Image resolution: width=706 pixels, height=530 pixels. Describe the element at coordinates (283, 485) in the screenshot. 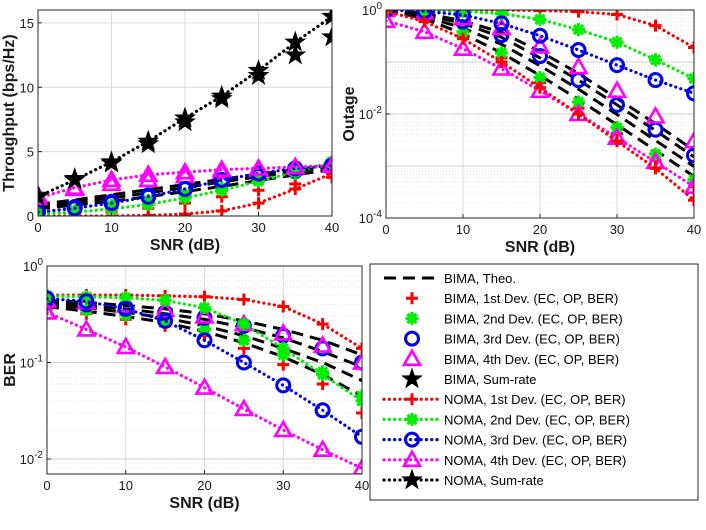

I see `ber-x-tick-label: 30` at that location.